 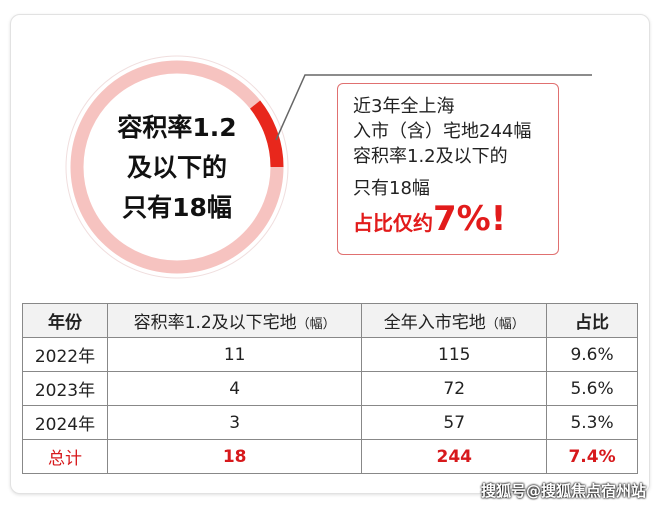 I want to click on highlight-prefix: 占比仅约, so click(x=393, y=223).